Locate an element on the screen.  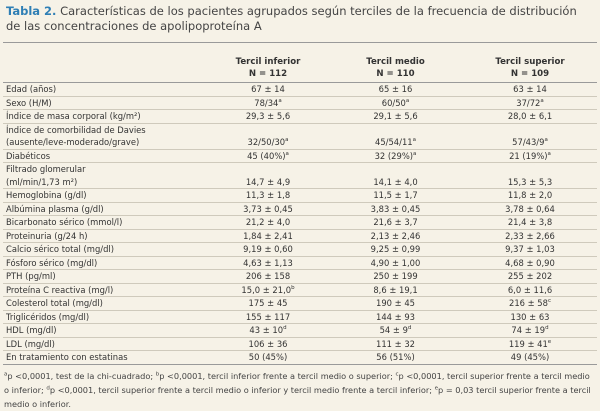
value-cell: 21,6 ± 3,7 is located at coordinates (395, 222).